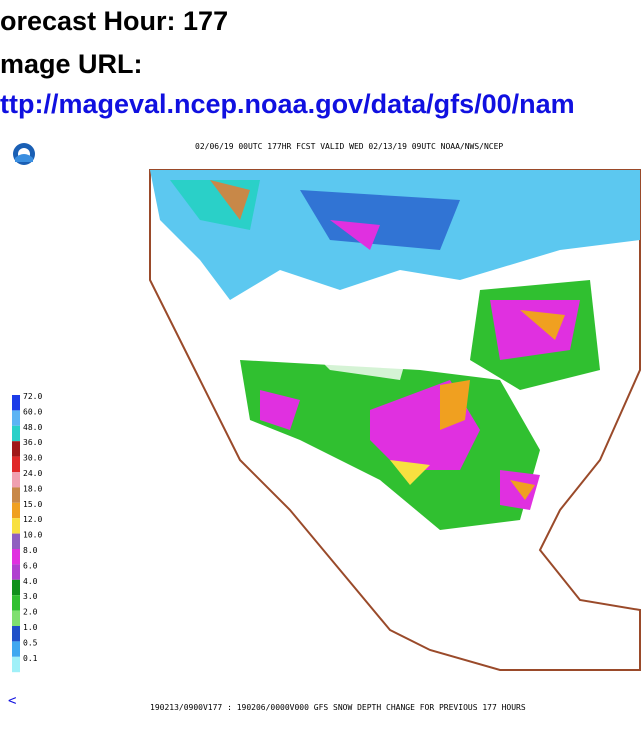 The width and height of the screenshot is (642, 750). Describe the element at coordinates (32, 504) in the screenshot. I see `legend-label: 15.0` at that location.